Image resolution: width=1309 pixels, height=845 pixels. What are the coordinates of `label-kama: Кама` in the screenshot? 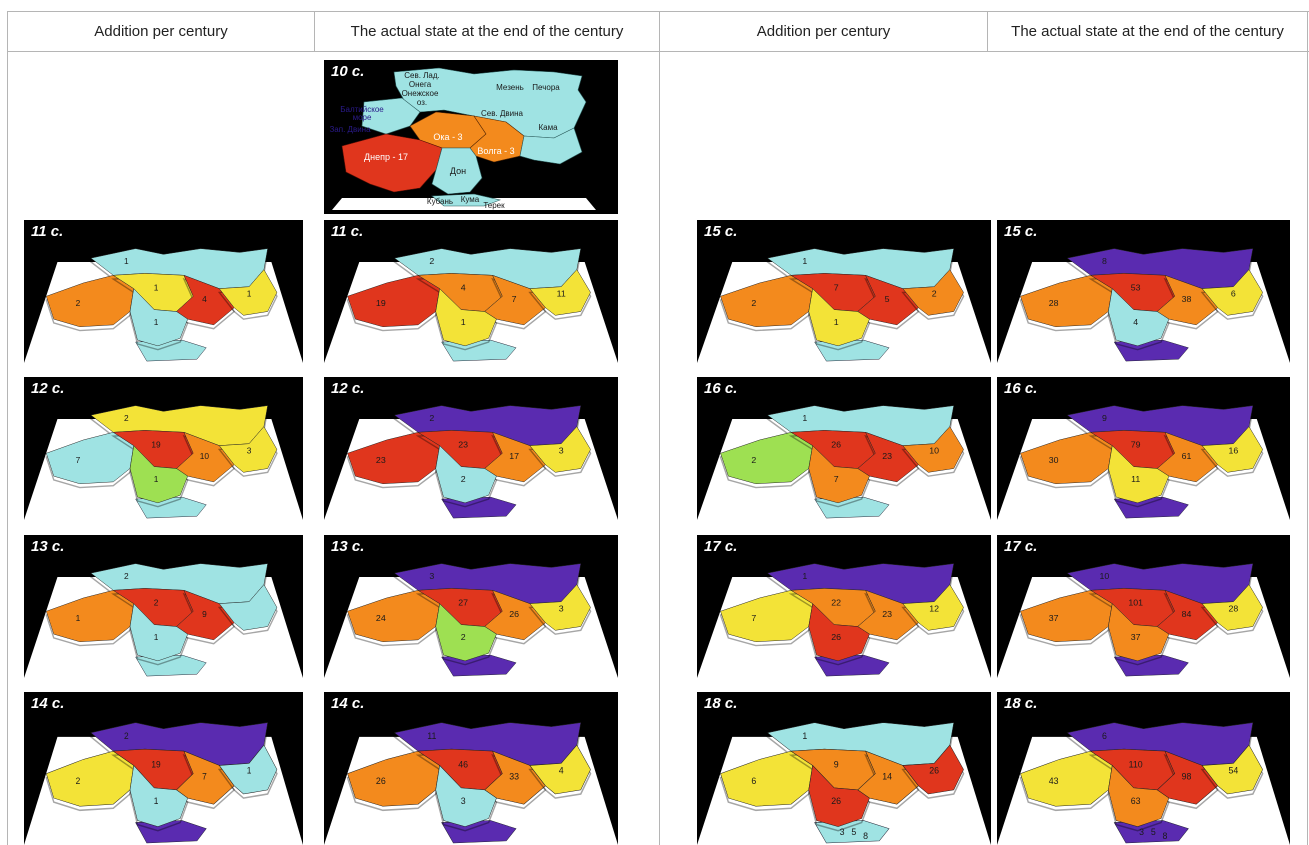 It's located at (548, 127).